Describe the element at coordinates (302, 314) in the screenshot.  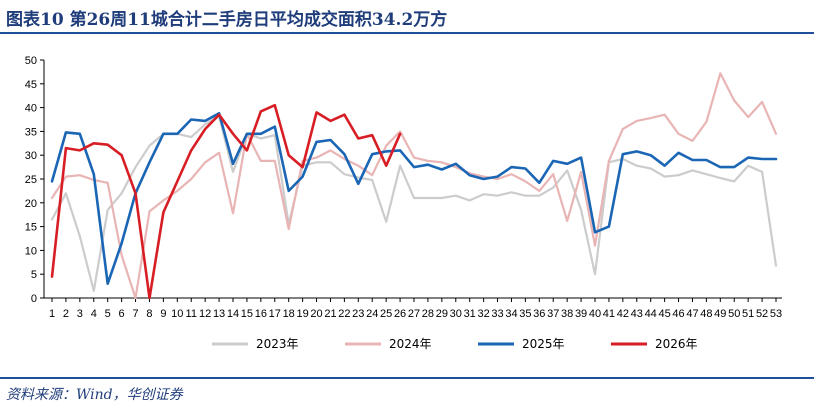
I see `x-tick-label: 19` at that location.